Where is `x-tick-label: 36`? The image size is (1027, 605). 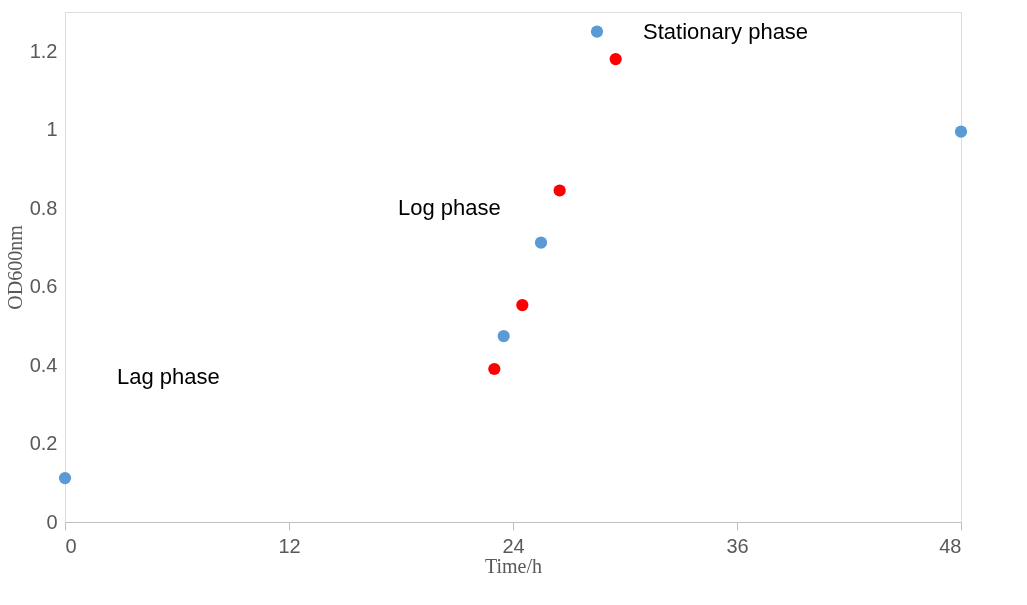
x-tick-label: 36 is located at coordinates (737, 545).